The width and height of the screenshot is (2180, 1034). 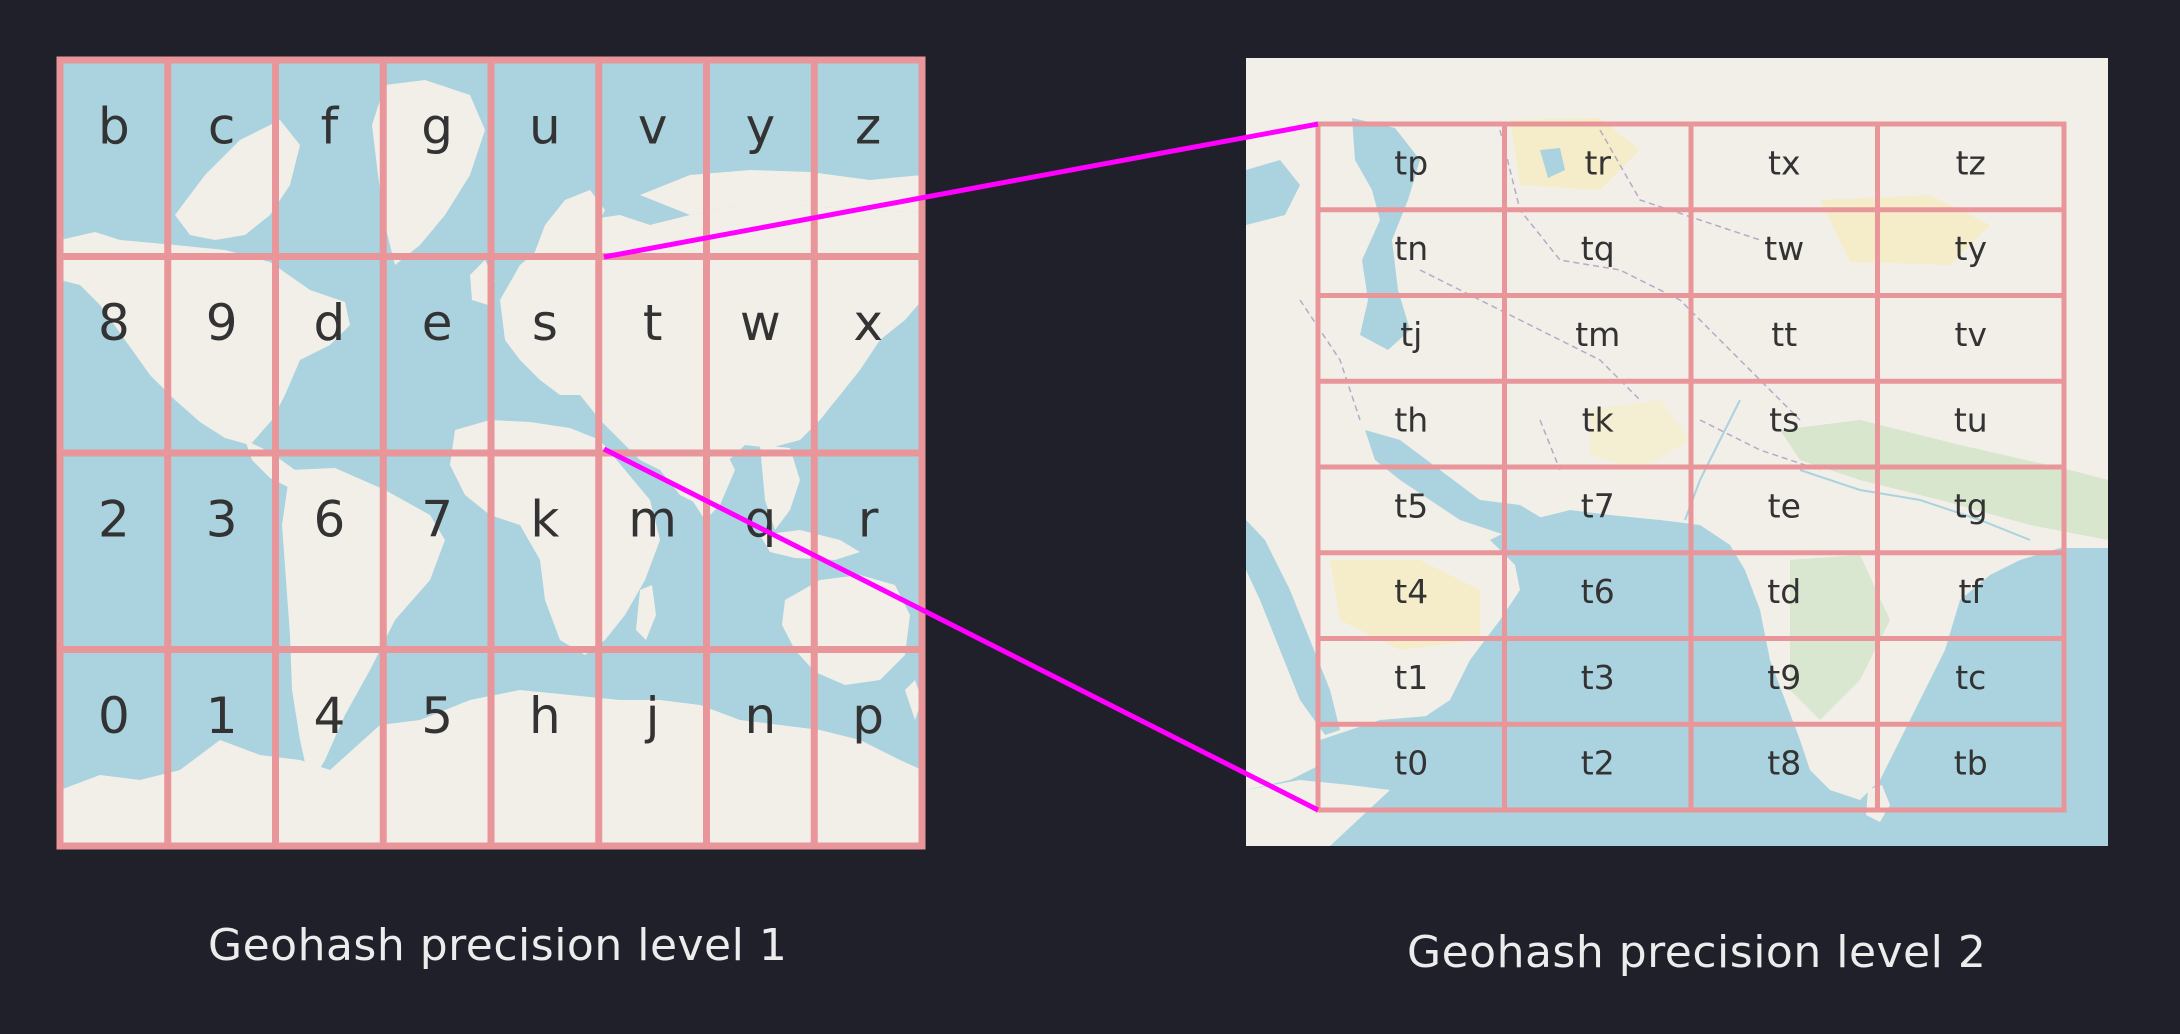 I want to click on geohash-cell-label: e, so click(x=437, y=323).